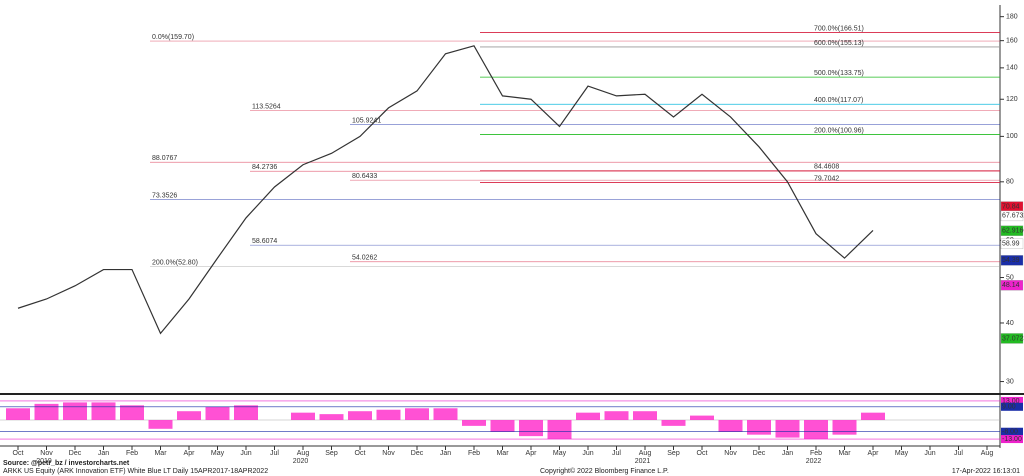  Describe the element at coordinates (839, 28) in the screenshot. I see `fib-label: 700.0%(166.51)` at that location.